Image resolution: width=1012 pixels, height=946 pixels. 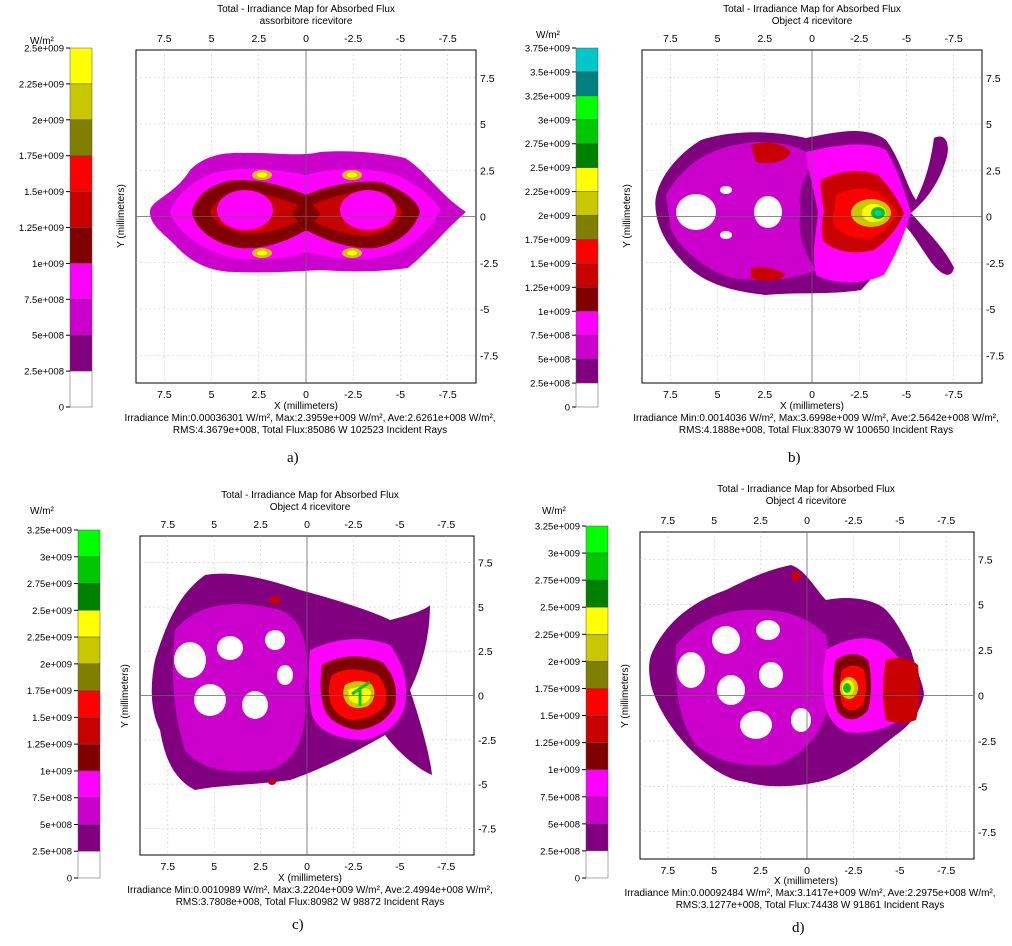 I want to click on colorbar-tick-label: 3.5e+009, so click(x=550, y=72).